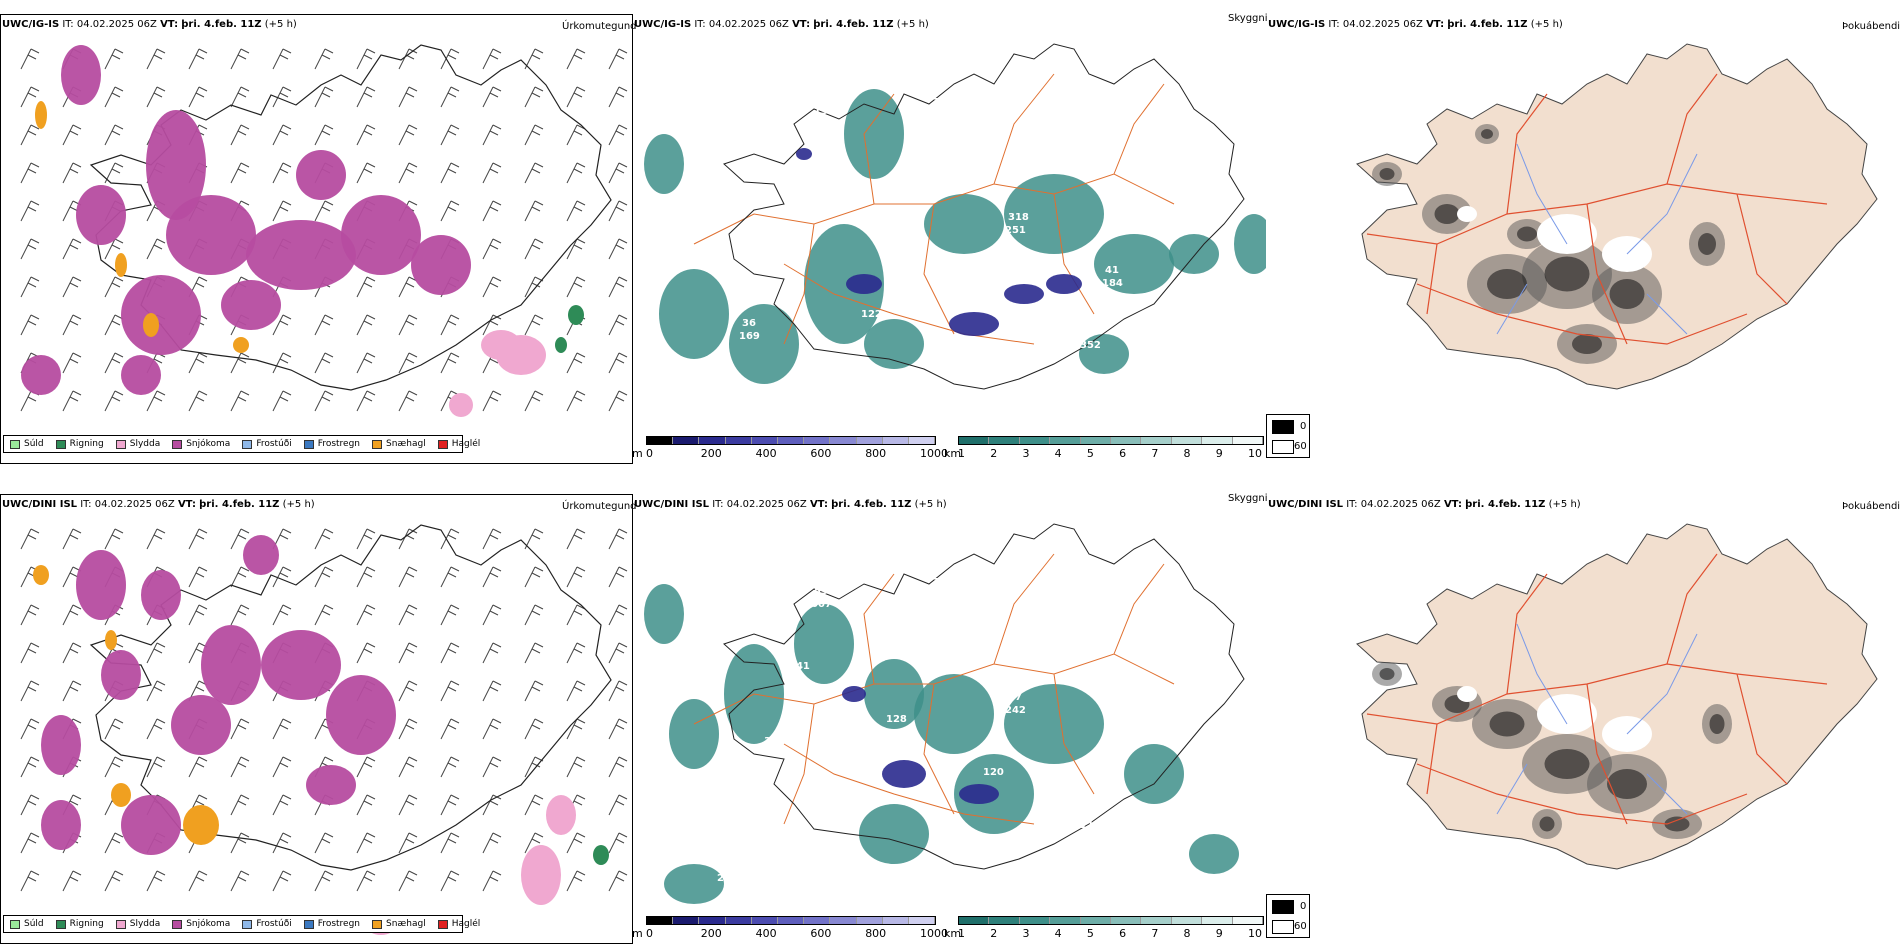 This screenshot has width=1900, height=950. What do you see at coordinates (965, 847) in the screenshot?
I see `cloud-base-label: 74` at bounding box center [965, 847].